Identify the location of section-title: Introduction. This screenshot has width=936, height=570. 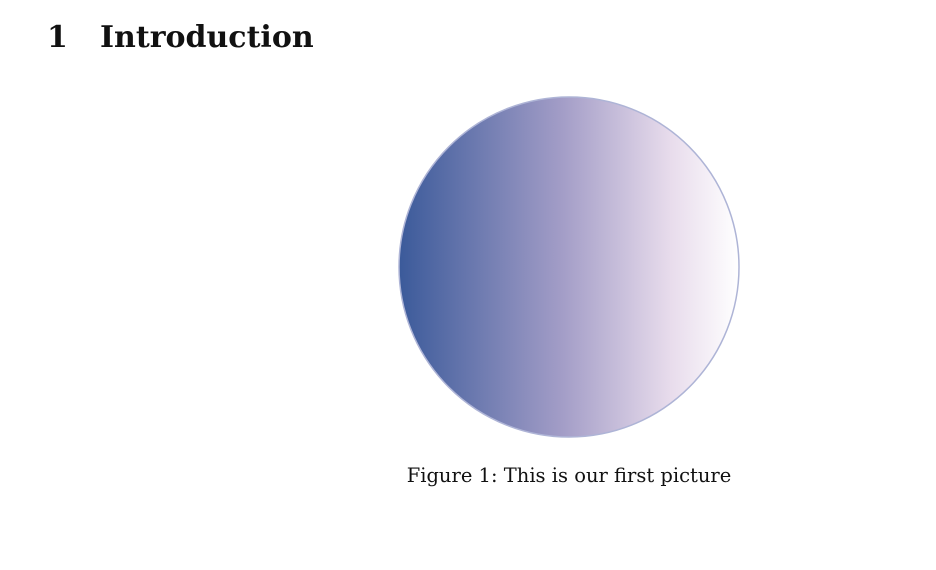
(207, 37).